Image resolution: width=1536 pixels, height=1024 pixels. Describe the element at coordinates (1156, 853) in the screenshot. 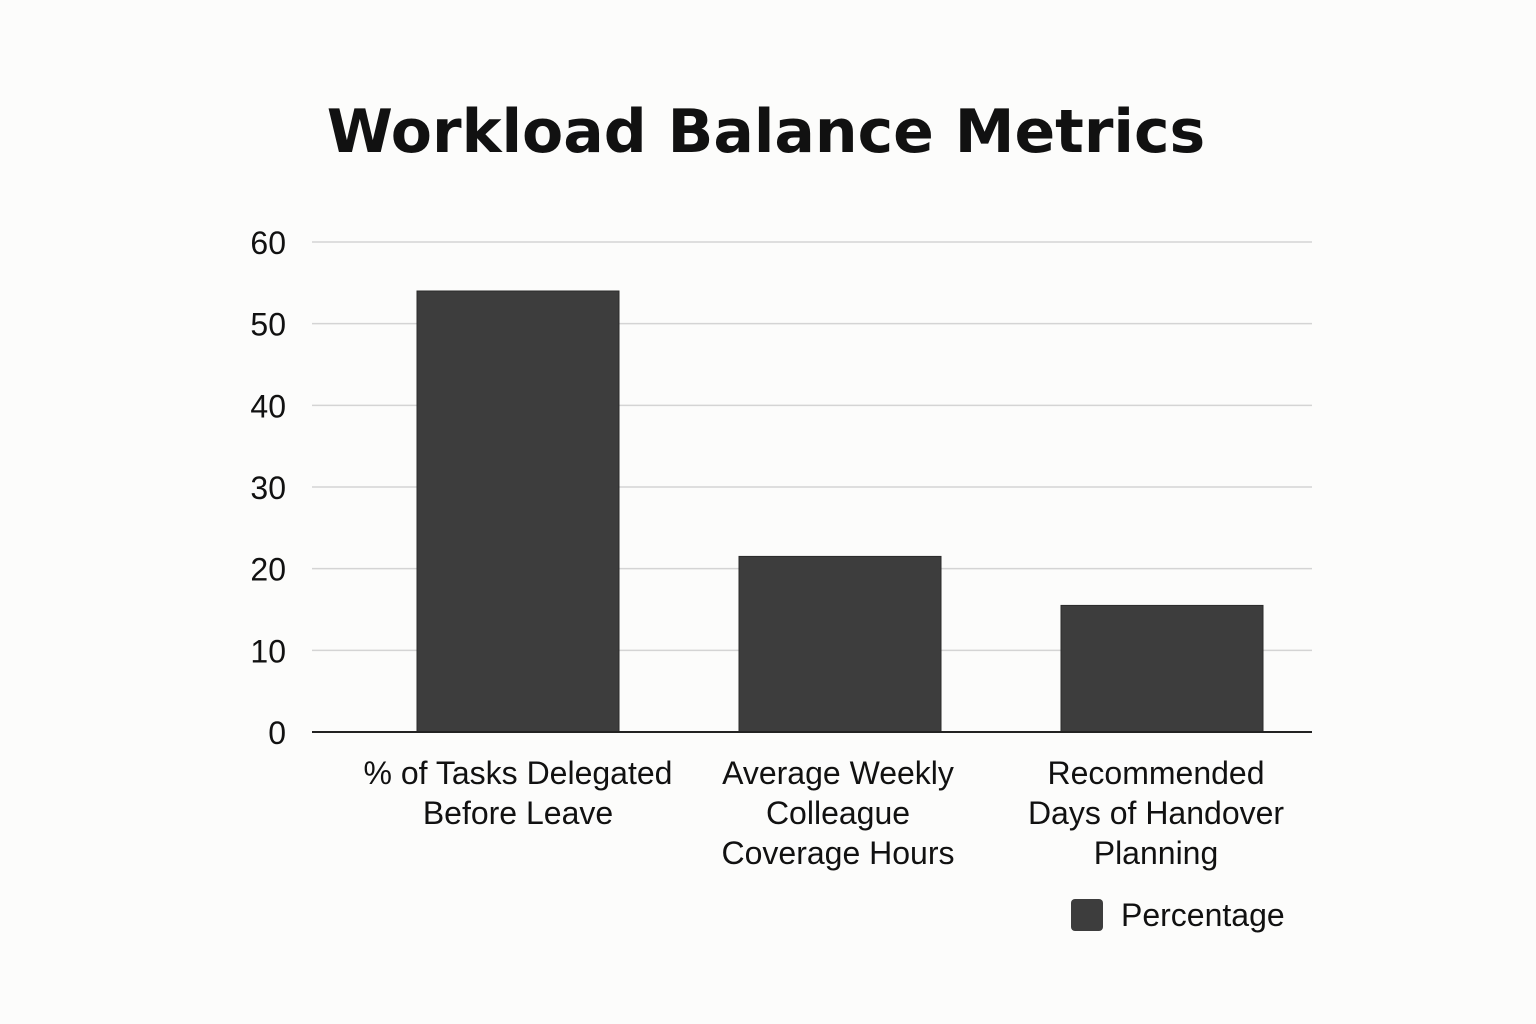

I see `x-category-label-line: Planning` at that location.